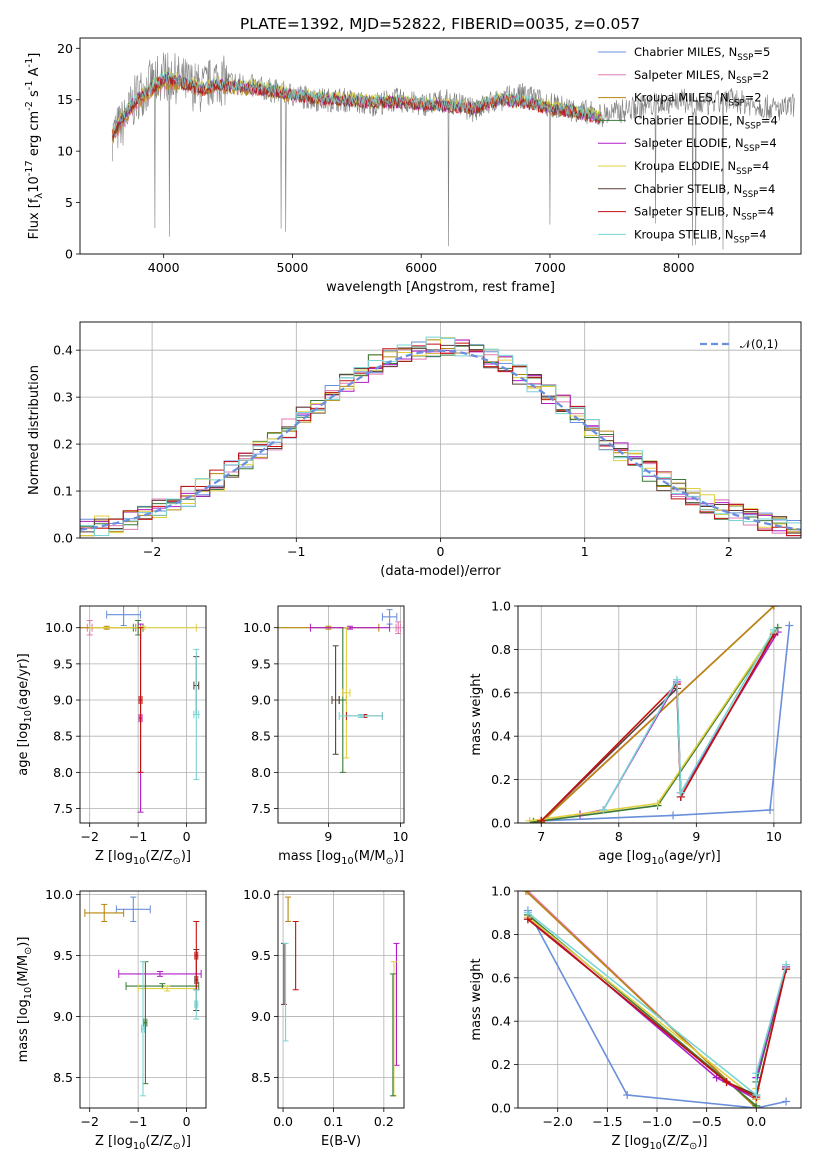 The width and height of the screenshot is (819, 1170). I want to click on x-tick-label: 0.2, so click(384, 1121).